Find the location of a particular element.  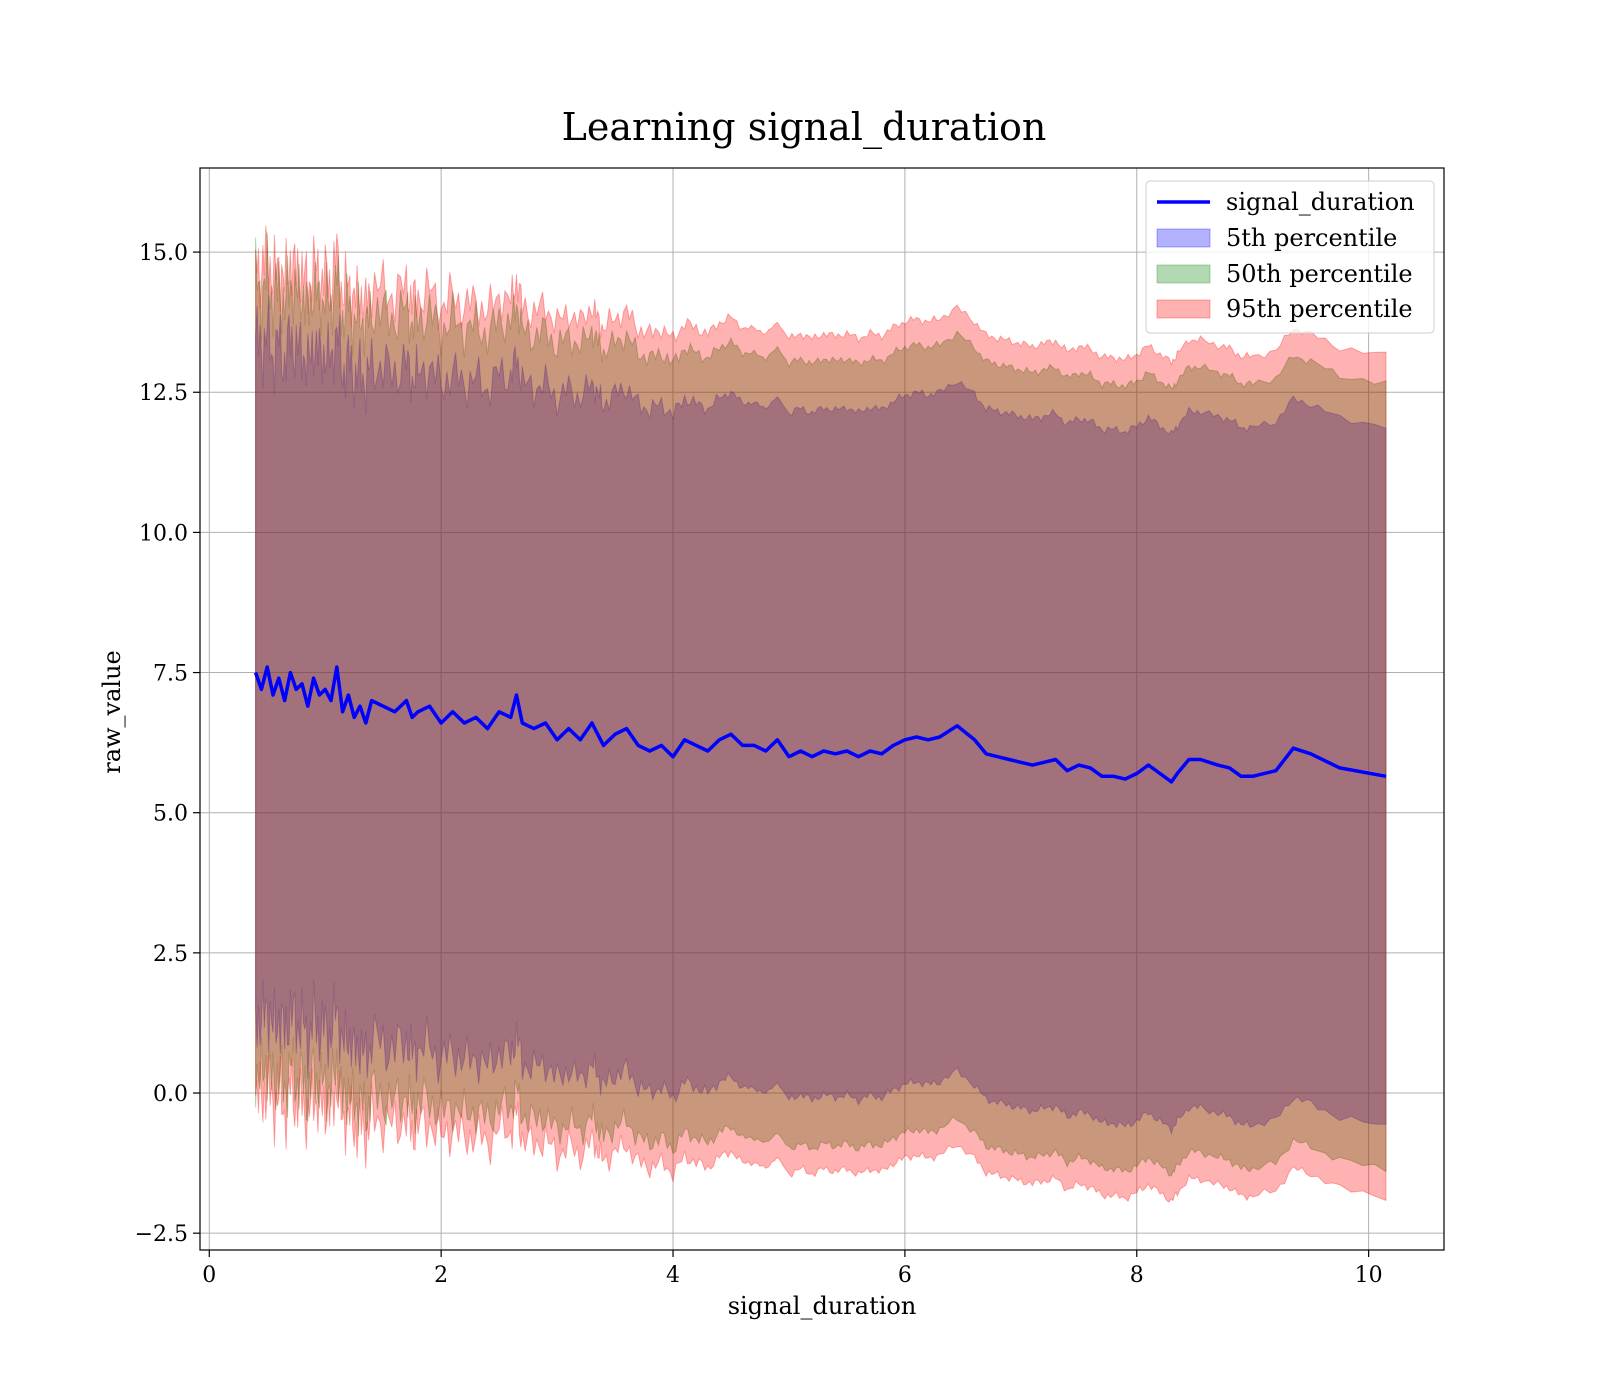

y-tick-label: 10.0 is located at coordinates (163, 533).